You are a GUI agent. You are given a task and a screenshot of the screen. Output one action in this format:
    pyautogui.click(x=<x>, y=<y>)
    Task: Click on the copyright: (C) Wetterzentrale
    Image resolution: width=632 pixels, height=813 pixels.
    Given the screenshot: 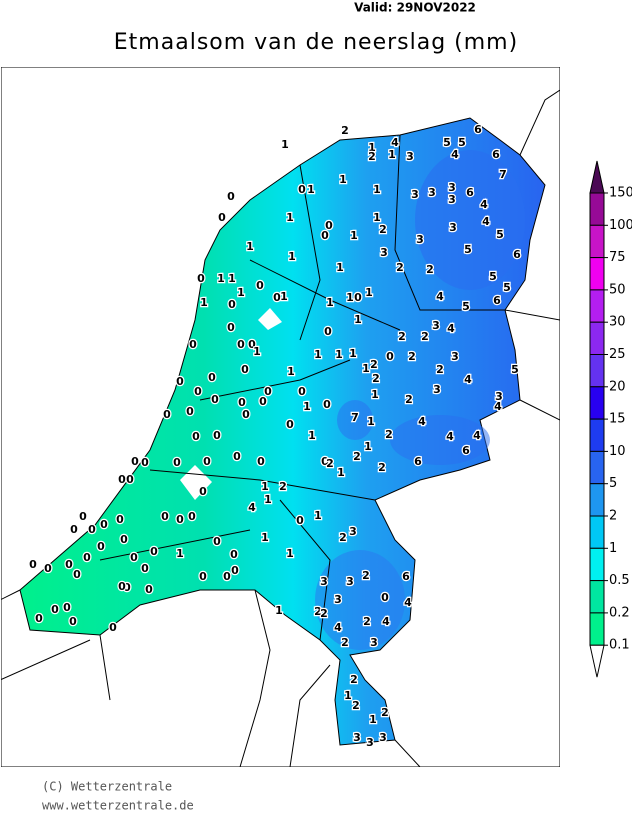 What is the action you would take?
    pyautogui.click(x=107, y=787)
    